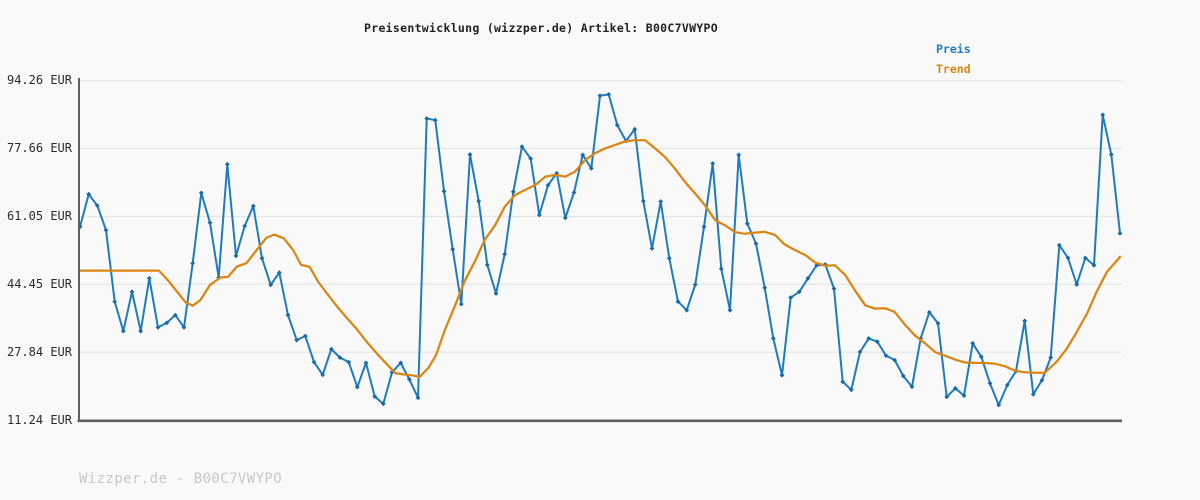  Describe the element at coordinates (39, 351) in the screenshot. I see `y-axis-tick-label: 27.84 EUR` at that location.